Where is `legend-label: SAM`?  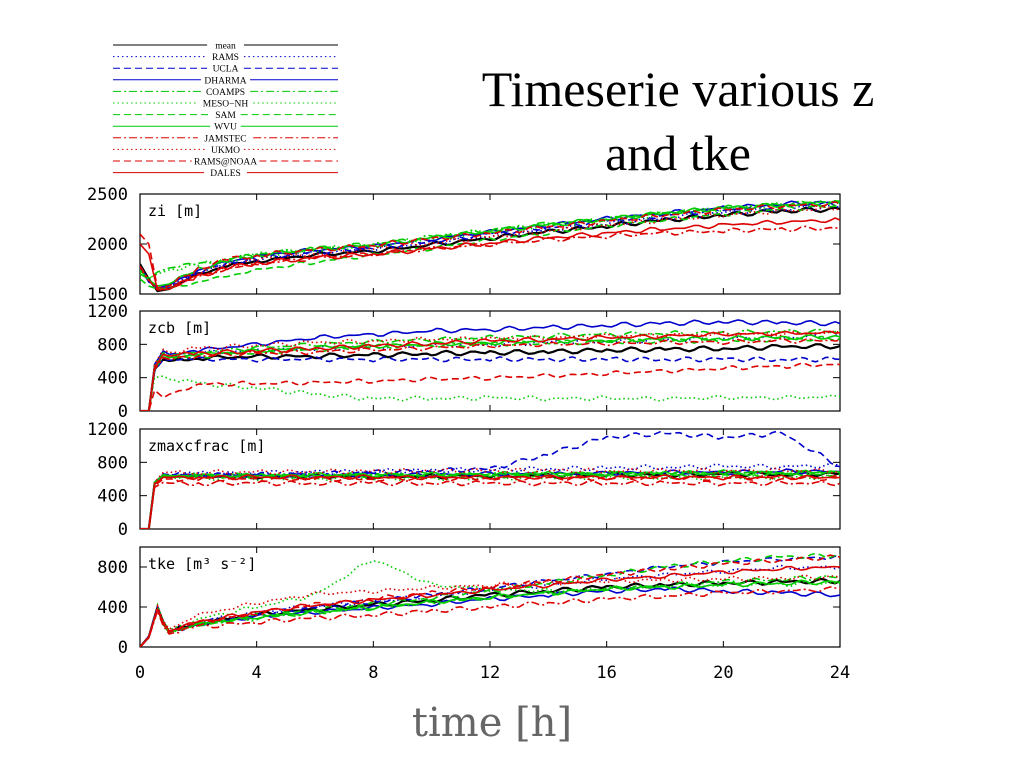
legend-label: SAM is located at coordinates (225, 116).